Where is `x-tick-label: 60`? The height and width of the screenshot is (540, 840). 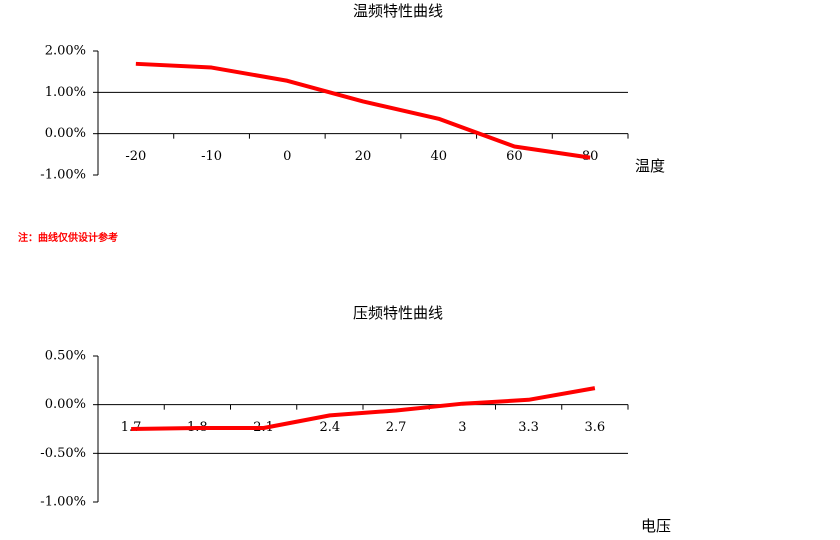
x-tick-label: 60 is located at coordinates (514, 156).